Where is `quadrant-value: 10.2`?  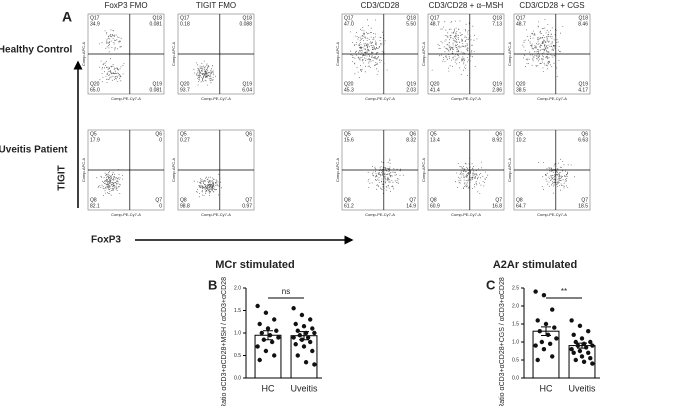 quadrant-value: 10.2 is located at coordinates (521, 140).